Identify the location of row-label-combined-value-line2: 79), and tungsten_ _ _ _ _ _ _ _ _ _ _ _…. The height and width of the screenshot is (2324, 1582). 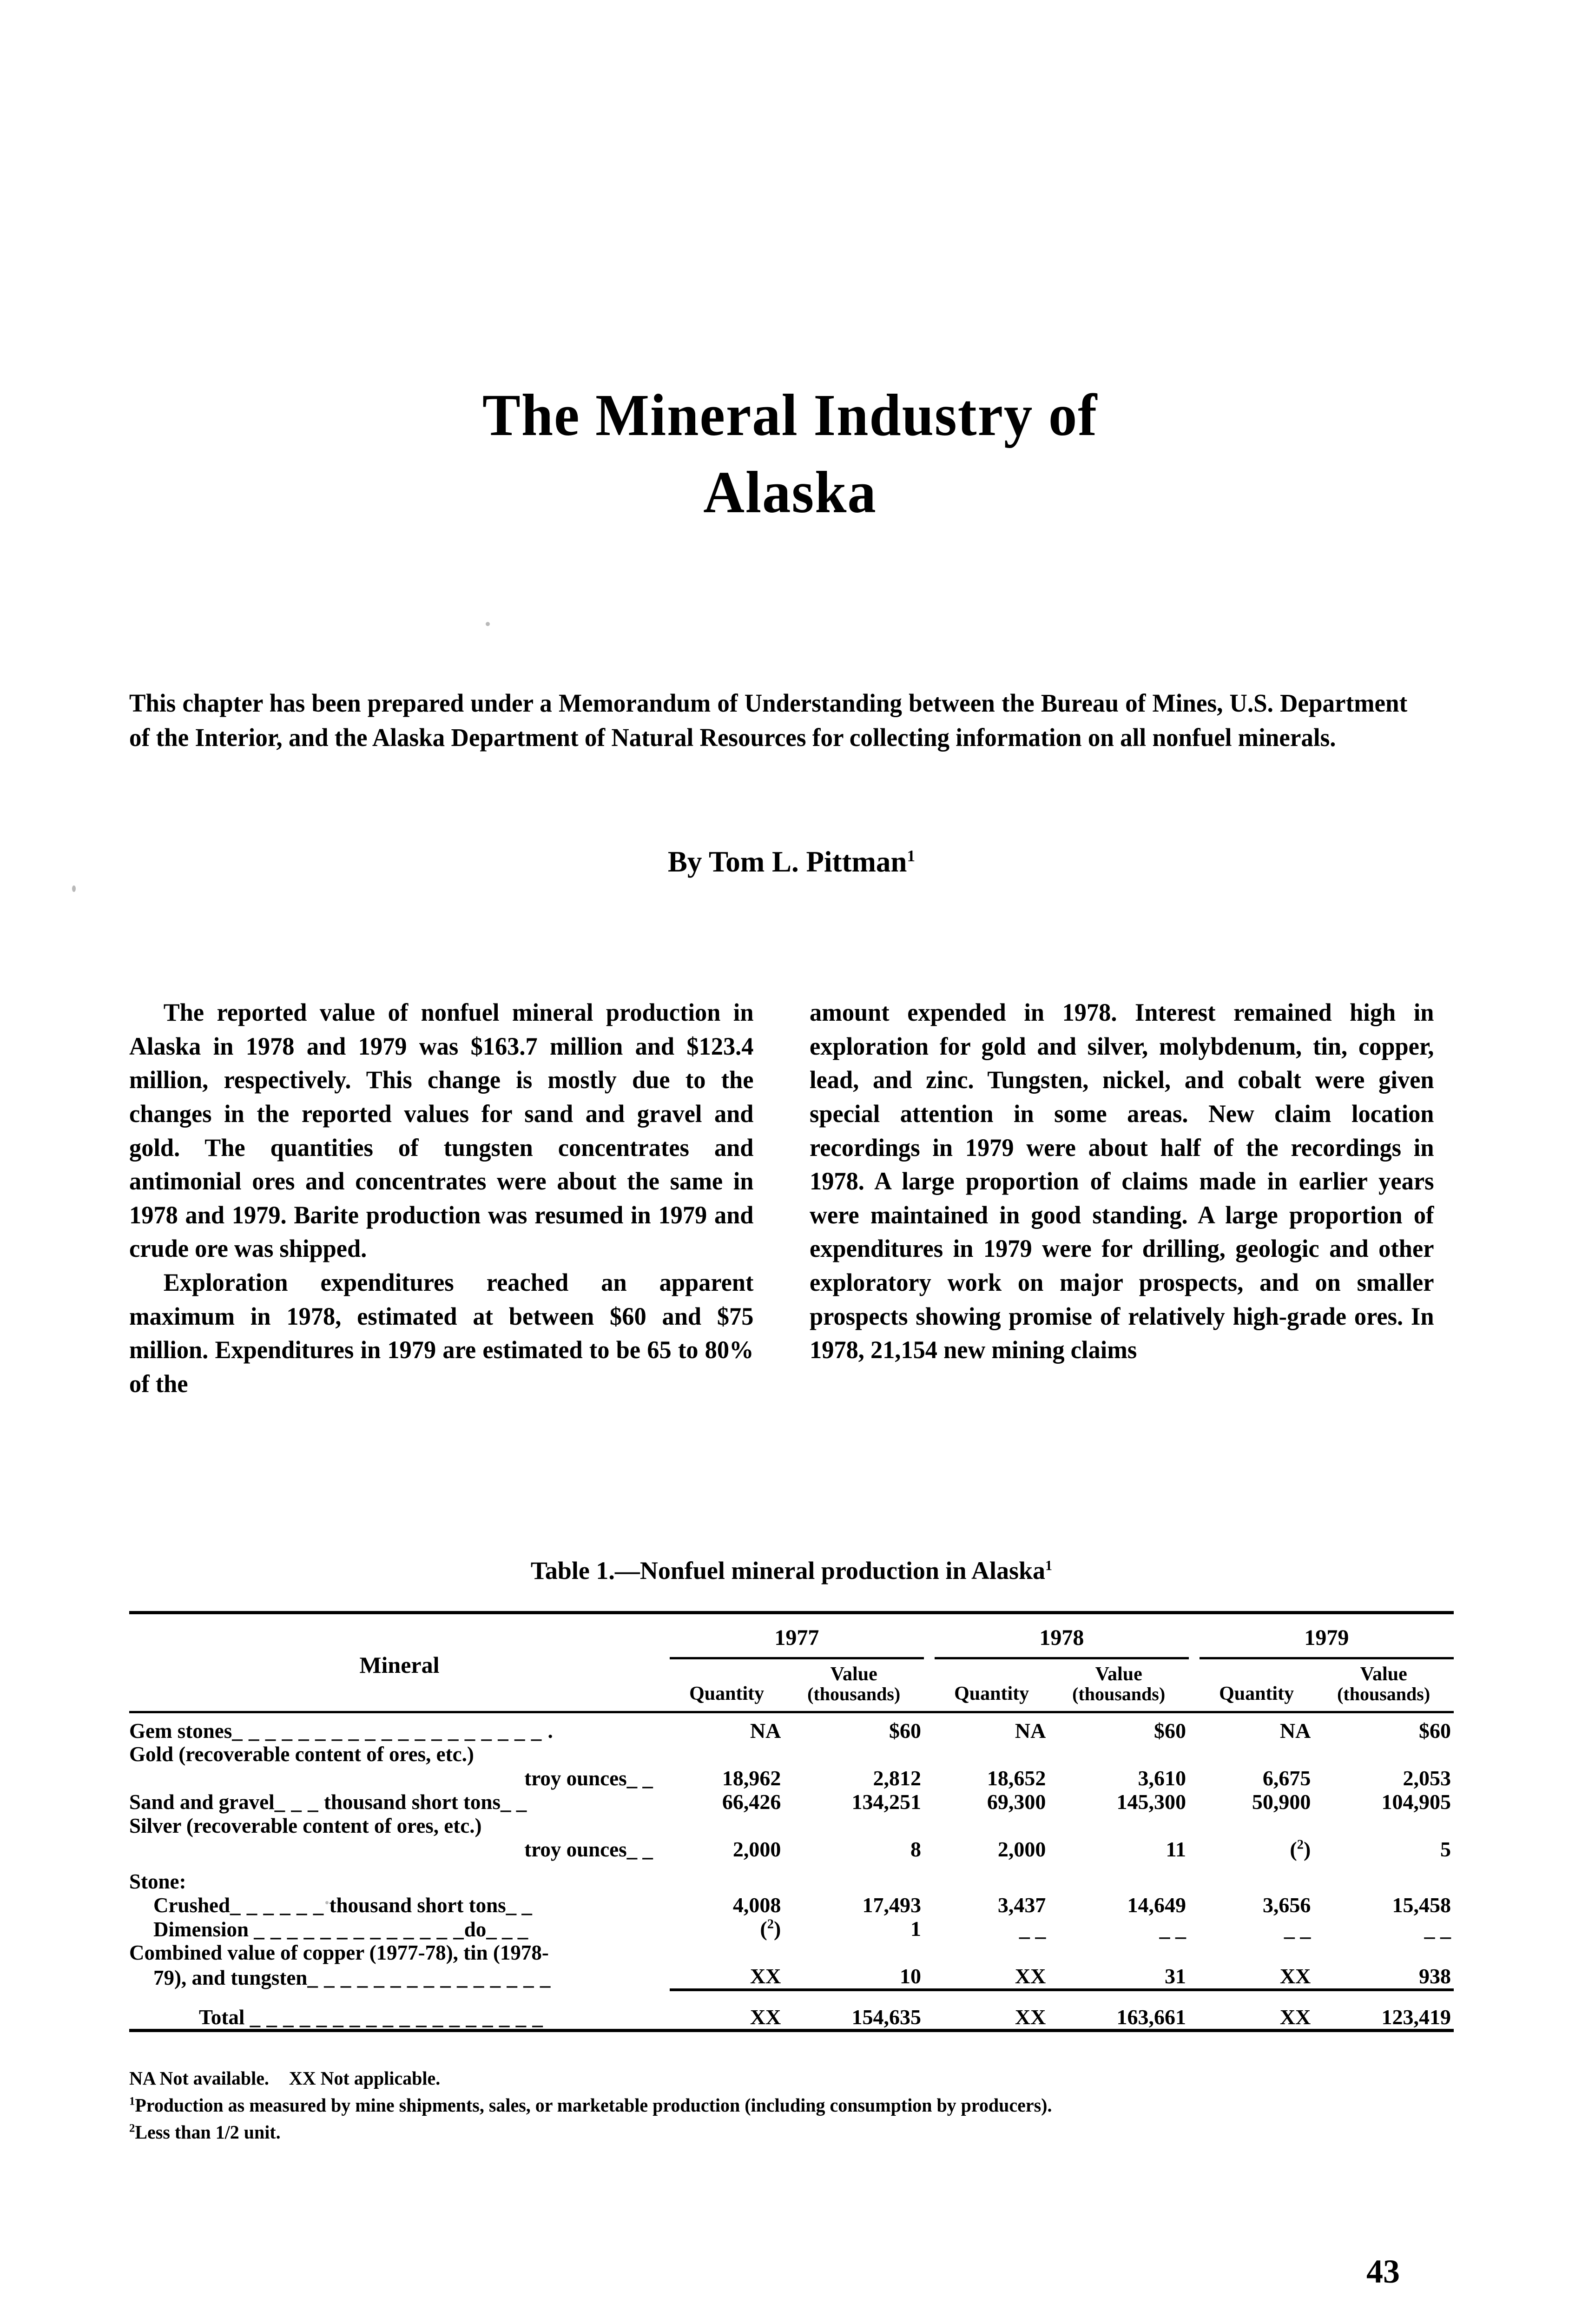
(400, 1977).